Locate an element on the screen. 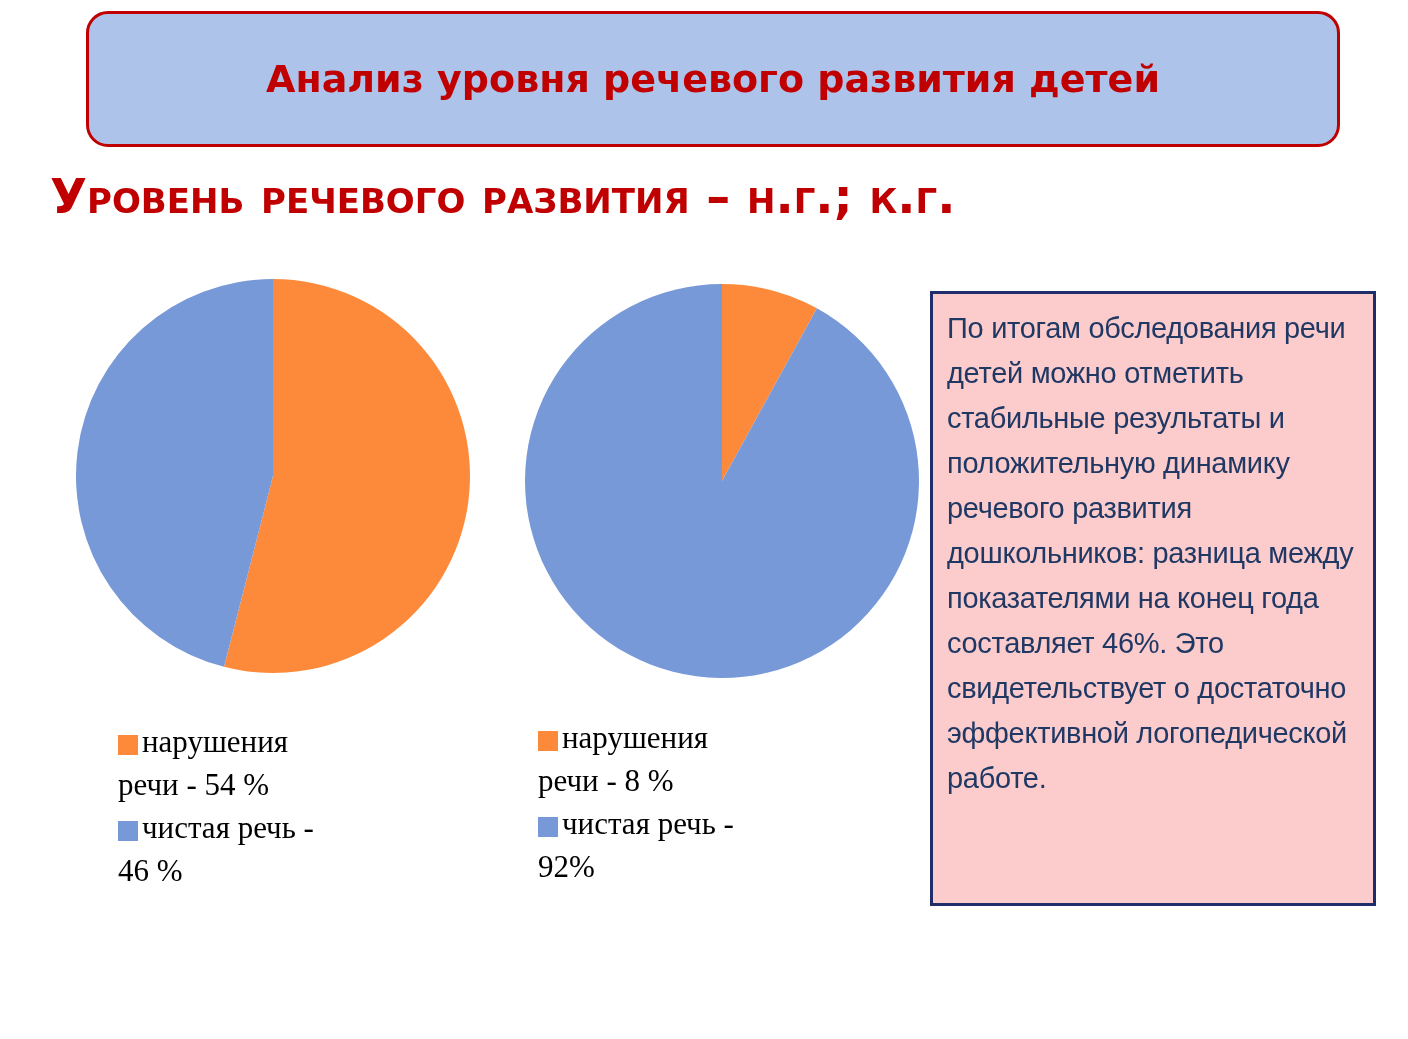 This screenshot has height=1039, width=1408. text: Анализ уровня речевого развития детей is located at coordinates (713, 79).